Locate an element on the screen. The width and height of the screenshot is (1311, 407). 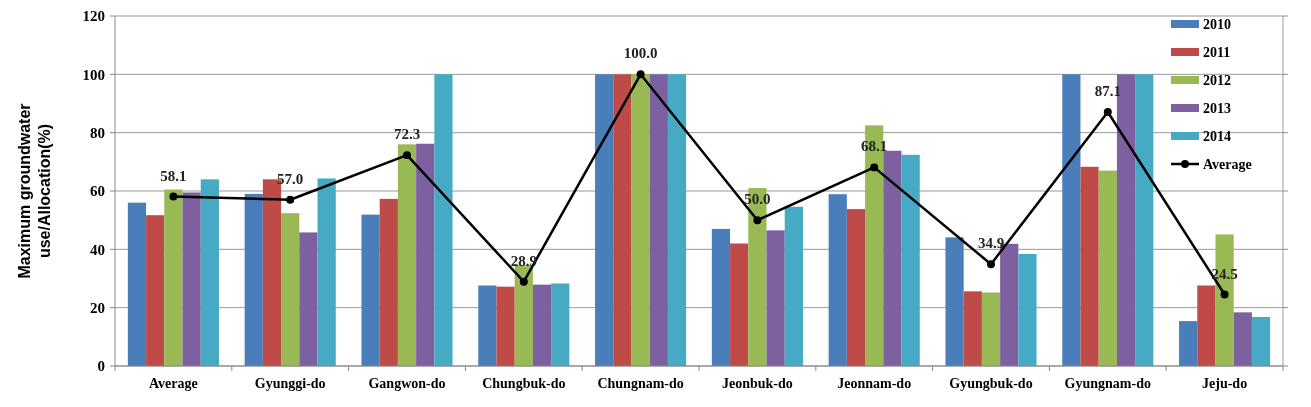
y-tick-label: 100 is located at coordinates (93, 74).